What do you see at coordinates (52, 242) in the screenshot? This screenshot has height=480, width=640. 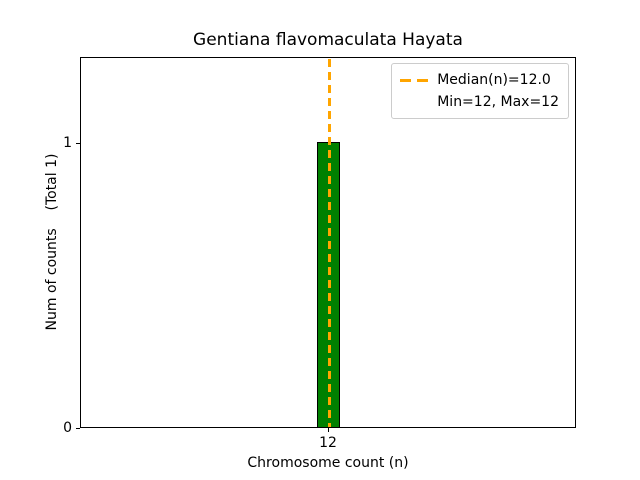 I see `y-axis-label: Num of counts (Total 1)` at bounding box center [52, 242].